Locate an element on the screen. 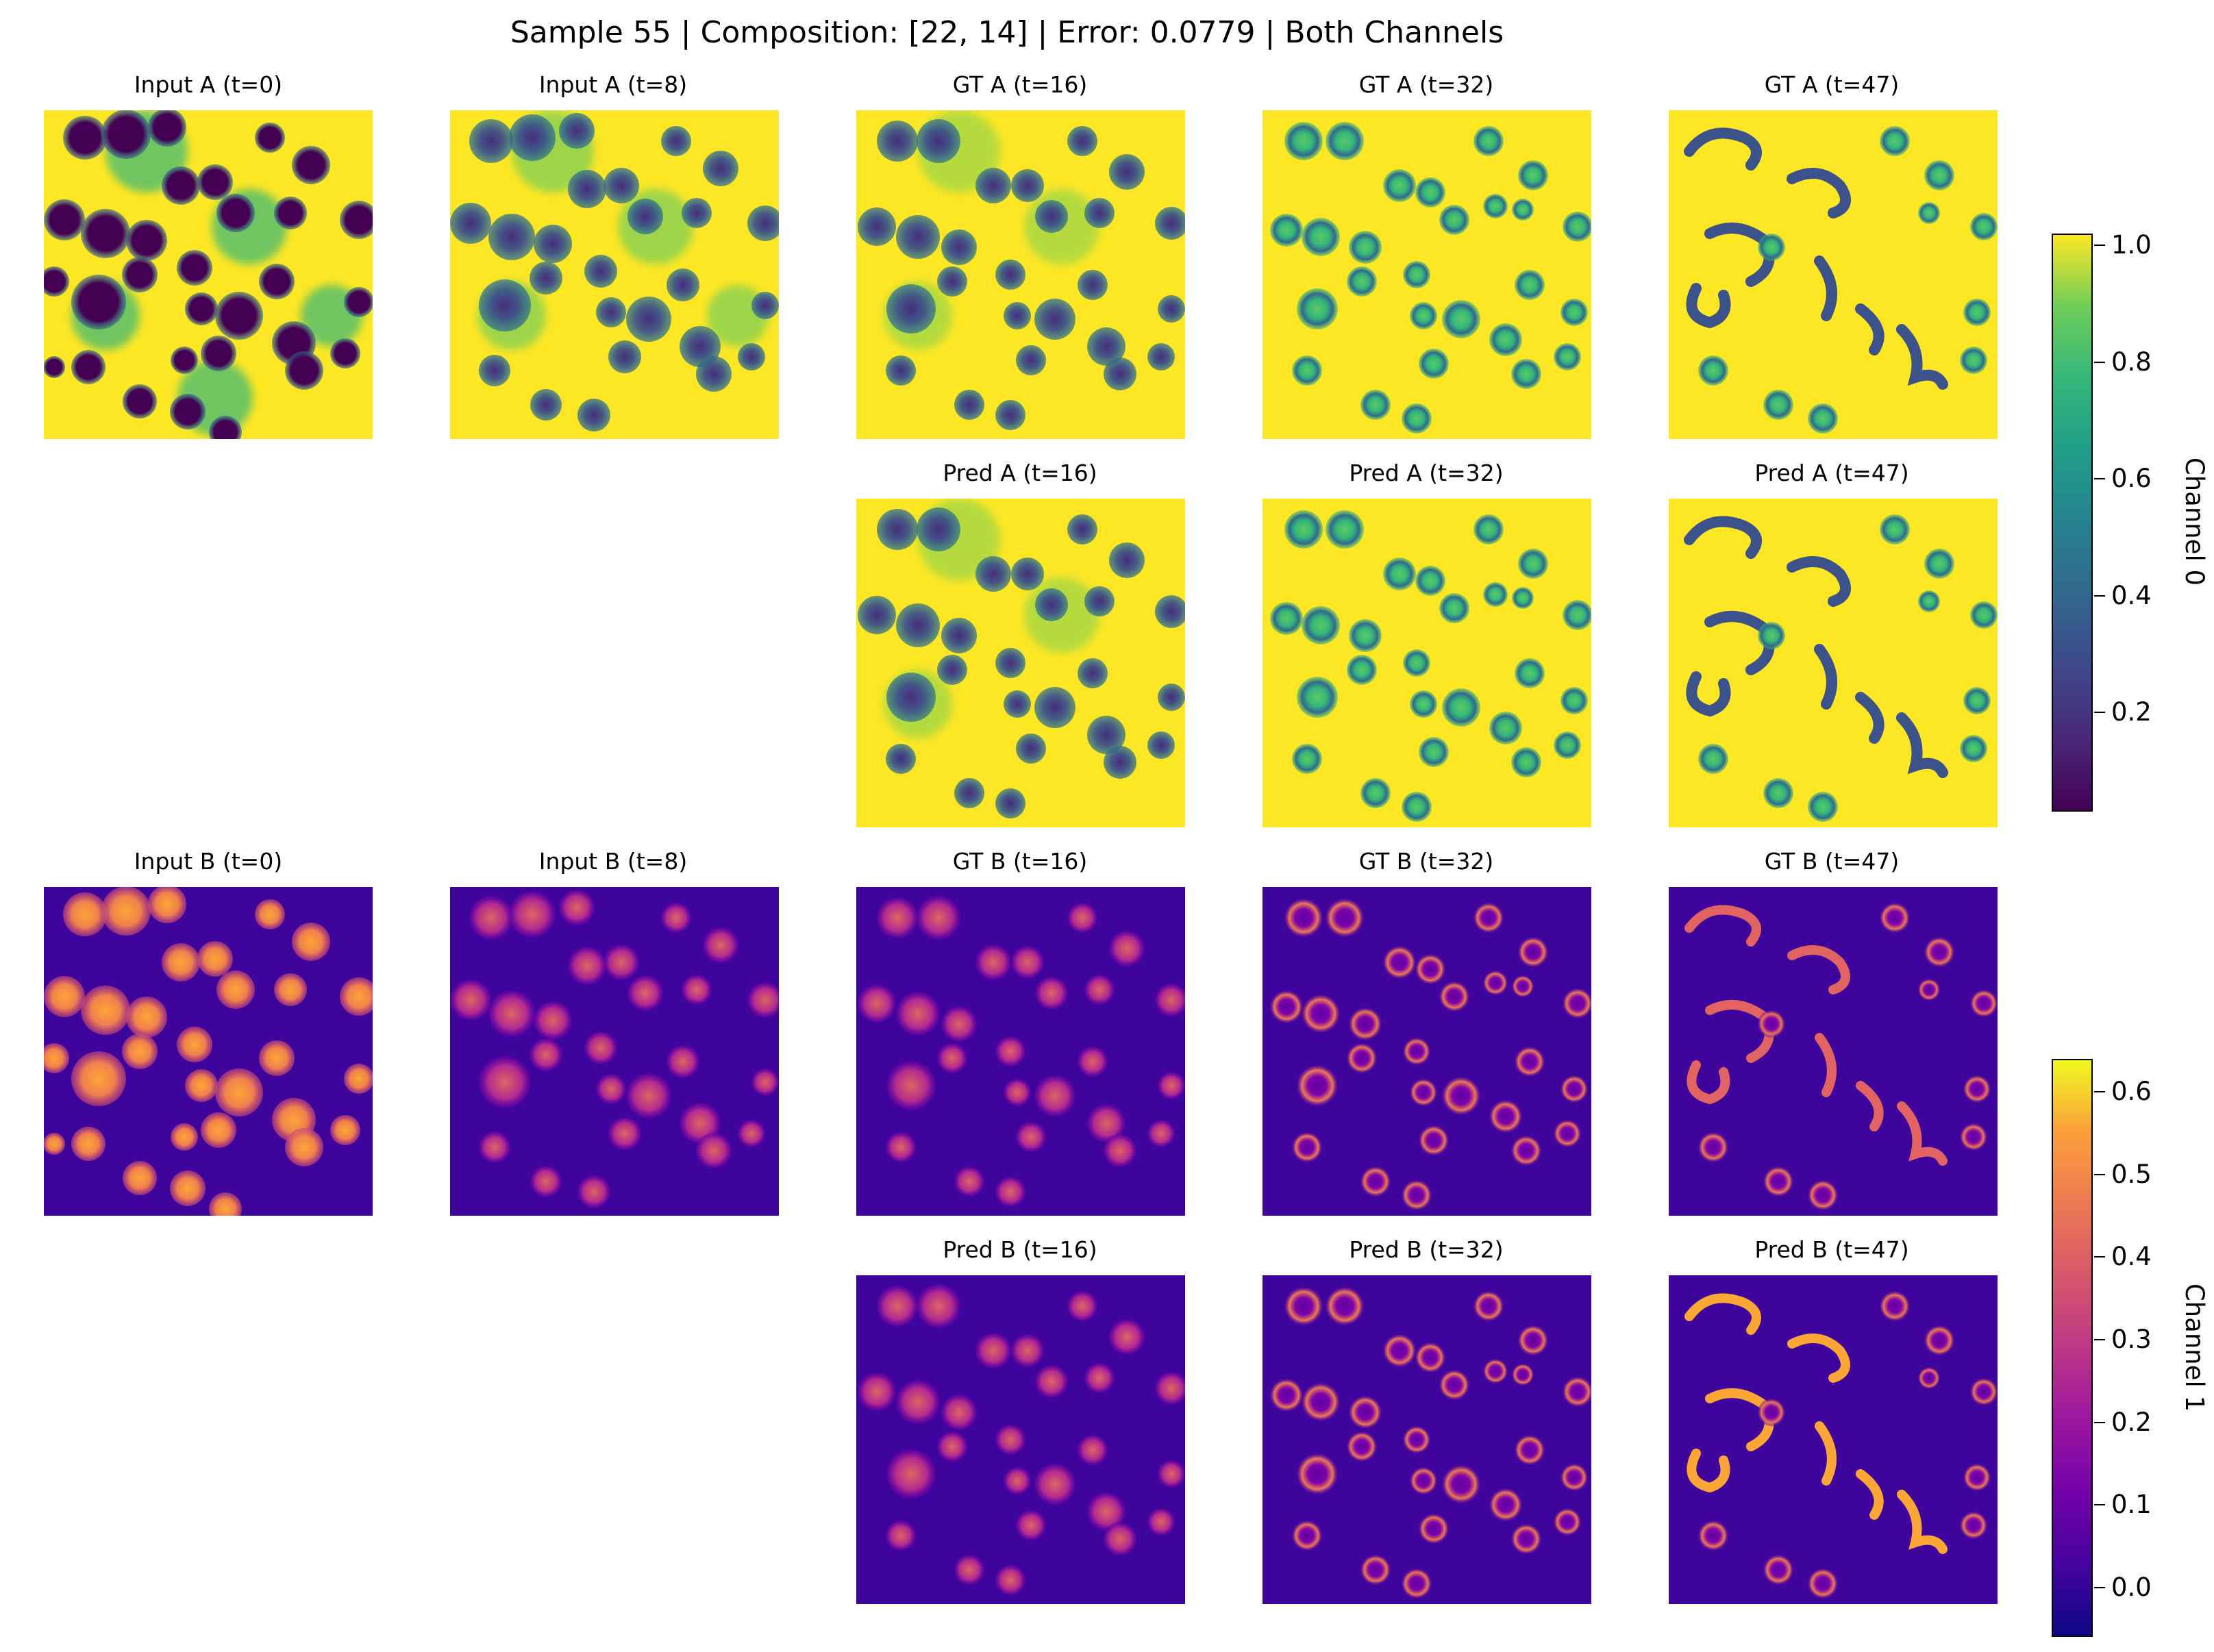 This screenshot has width=2214, height=1652. colorbar-channel-0-tick-label: 1.0 is located at coordinates (2131, 245).